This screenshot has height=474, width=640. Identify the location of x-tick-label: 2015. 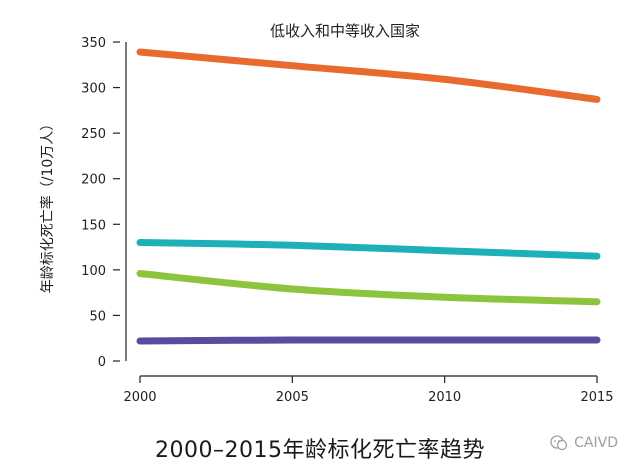
(596, 397).